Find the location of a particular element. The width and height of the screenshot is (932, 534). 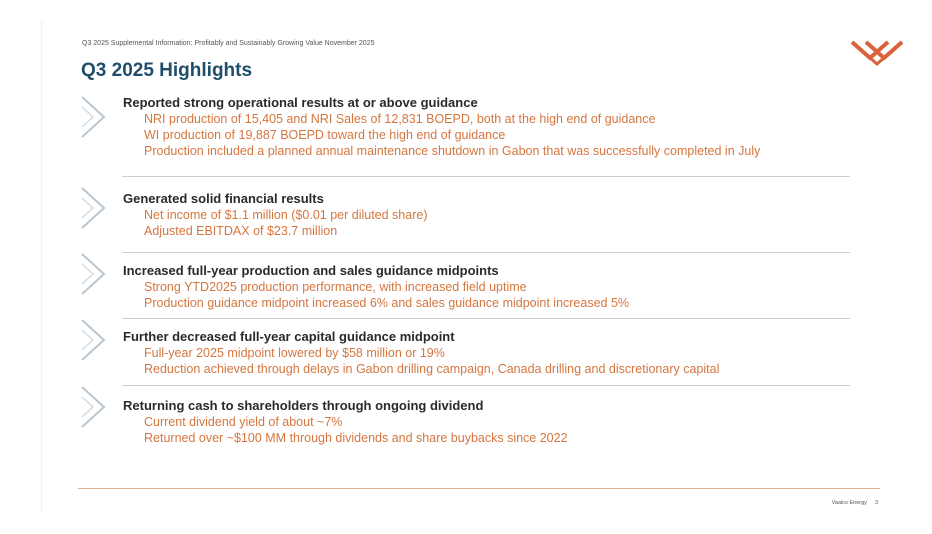

section-detail: Adjusted EBITDAX of $23.7 million is located at coordinates (241, 231).